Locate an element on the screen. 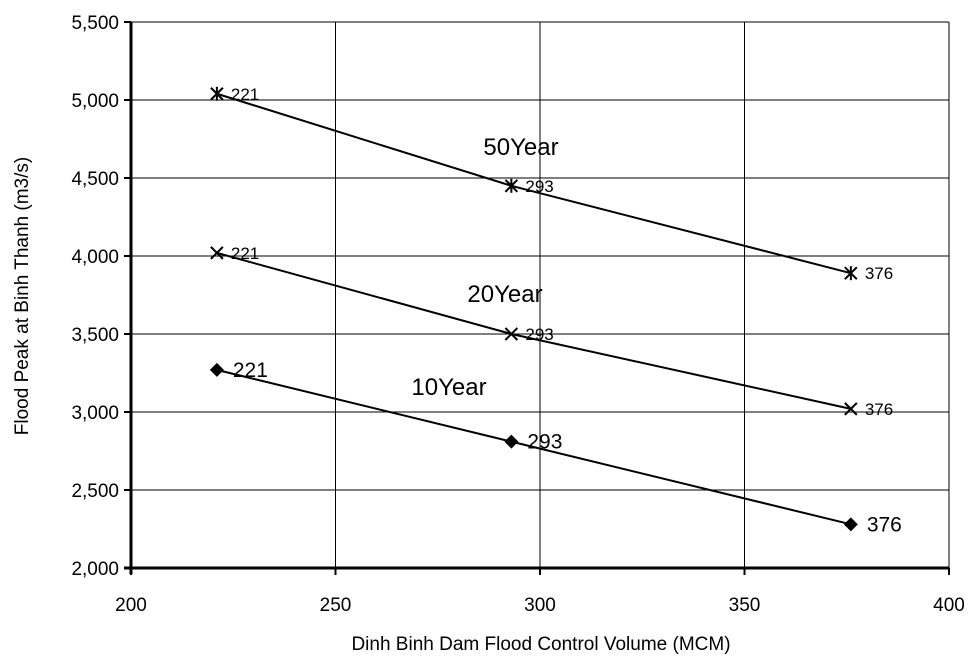  y-tick-label: 3,000 is located at coordinates (95, 413).